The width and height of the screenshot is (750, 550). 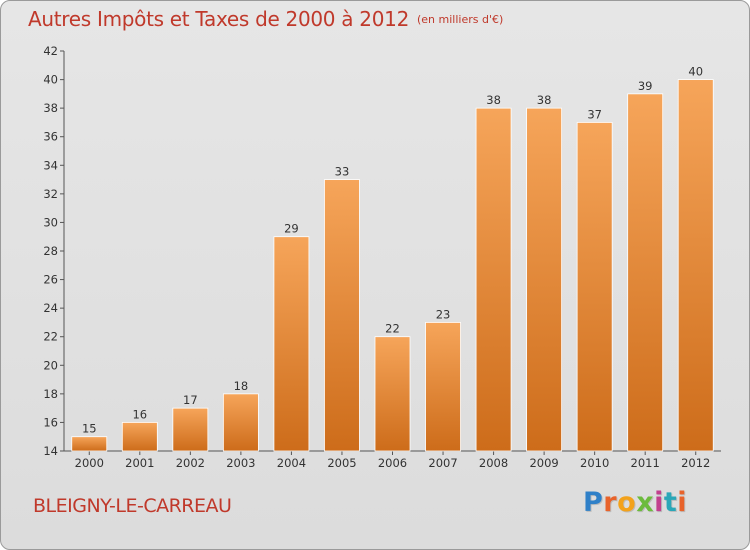 I want to click on x-tick-label: 2005, so click(x=341, y=463).